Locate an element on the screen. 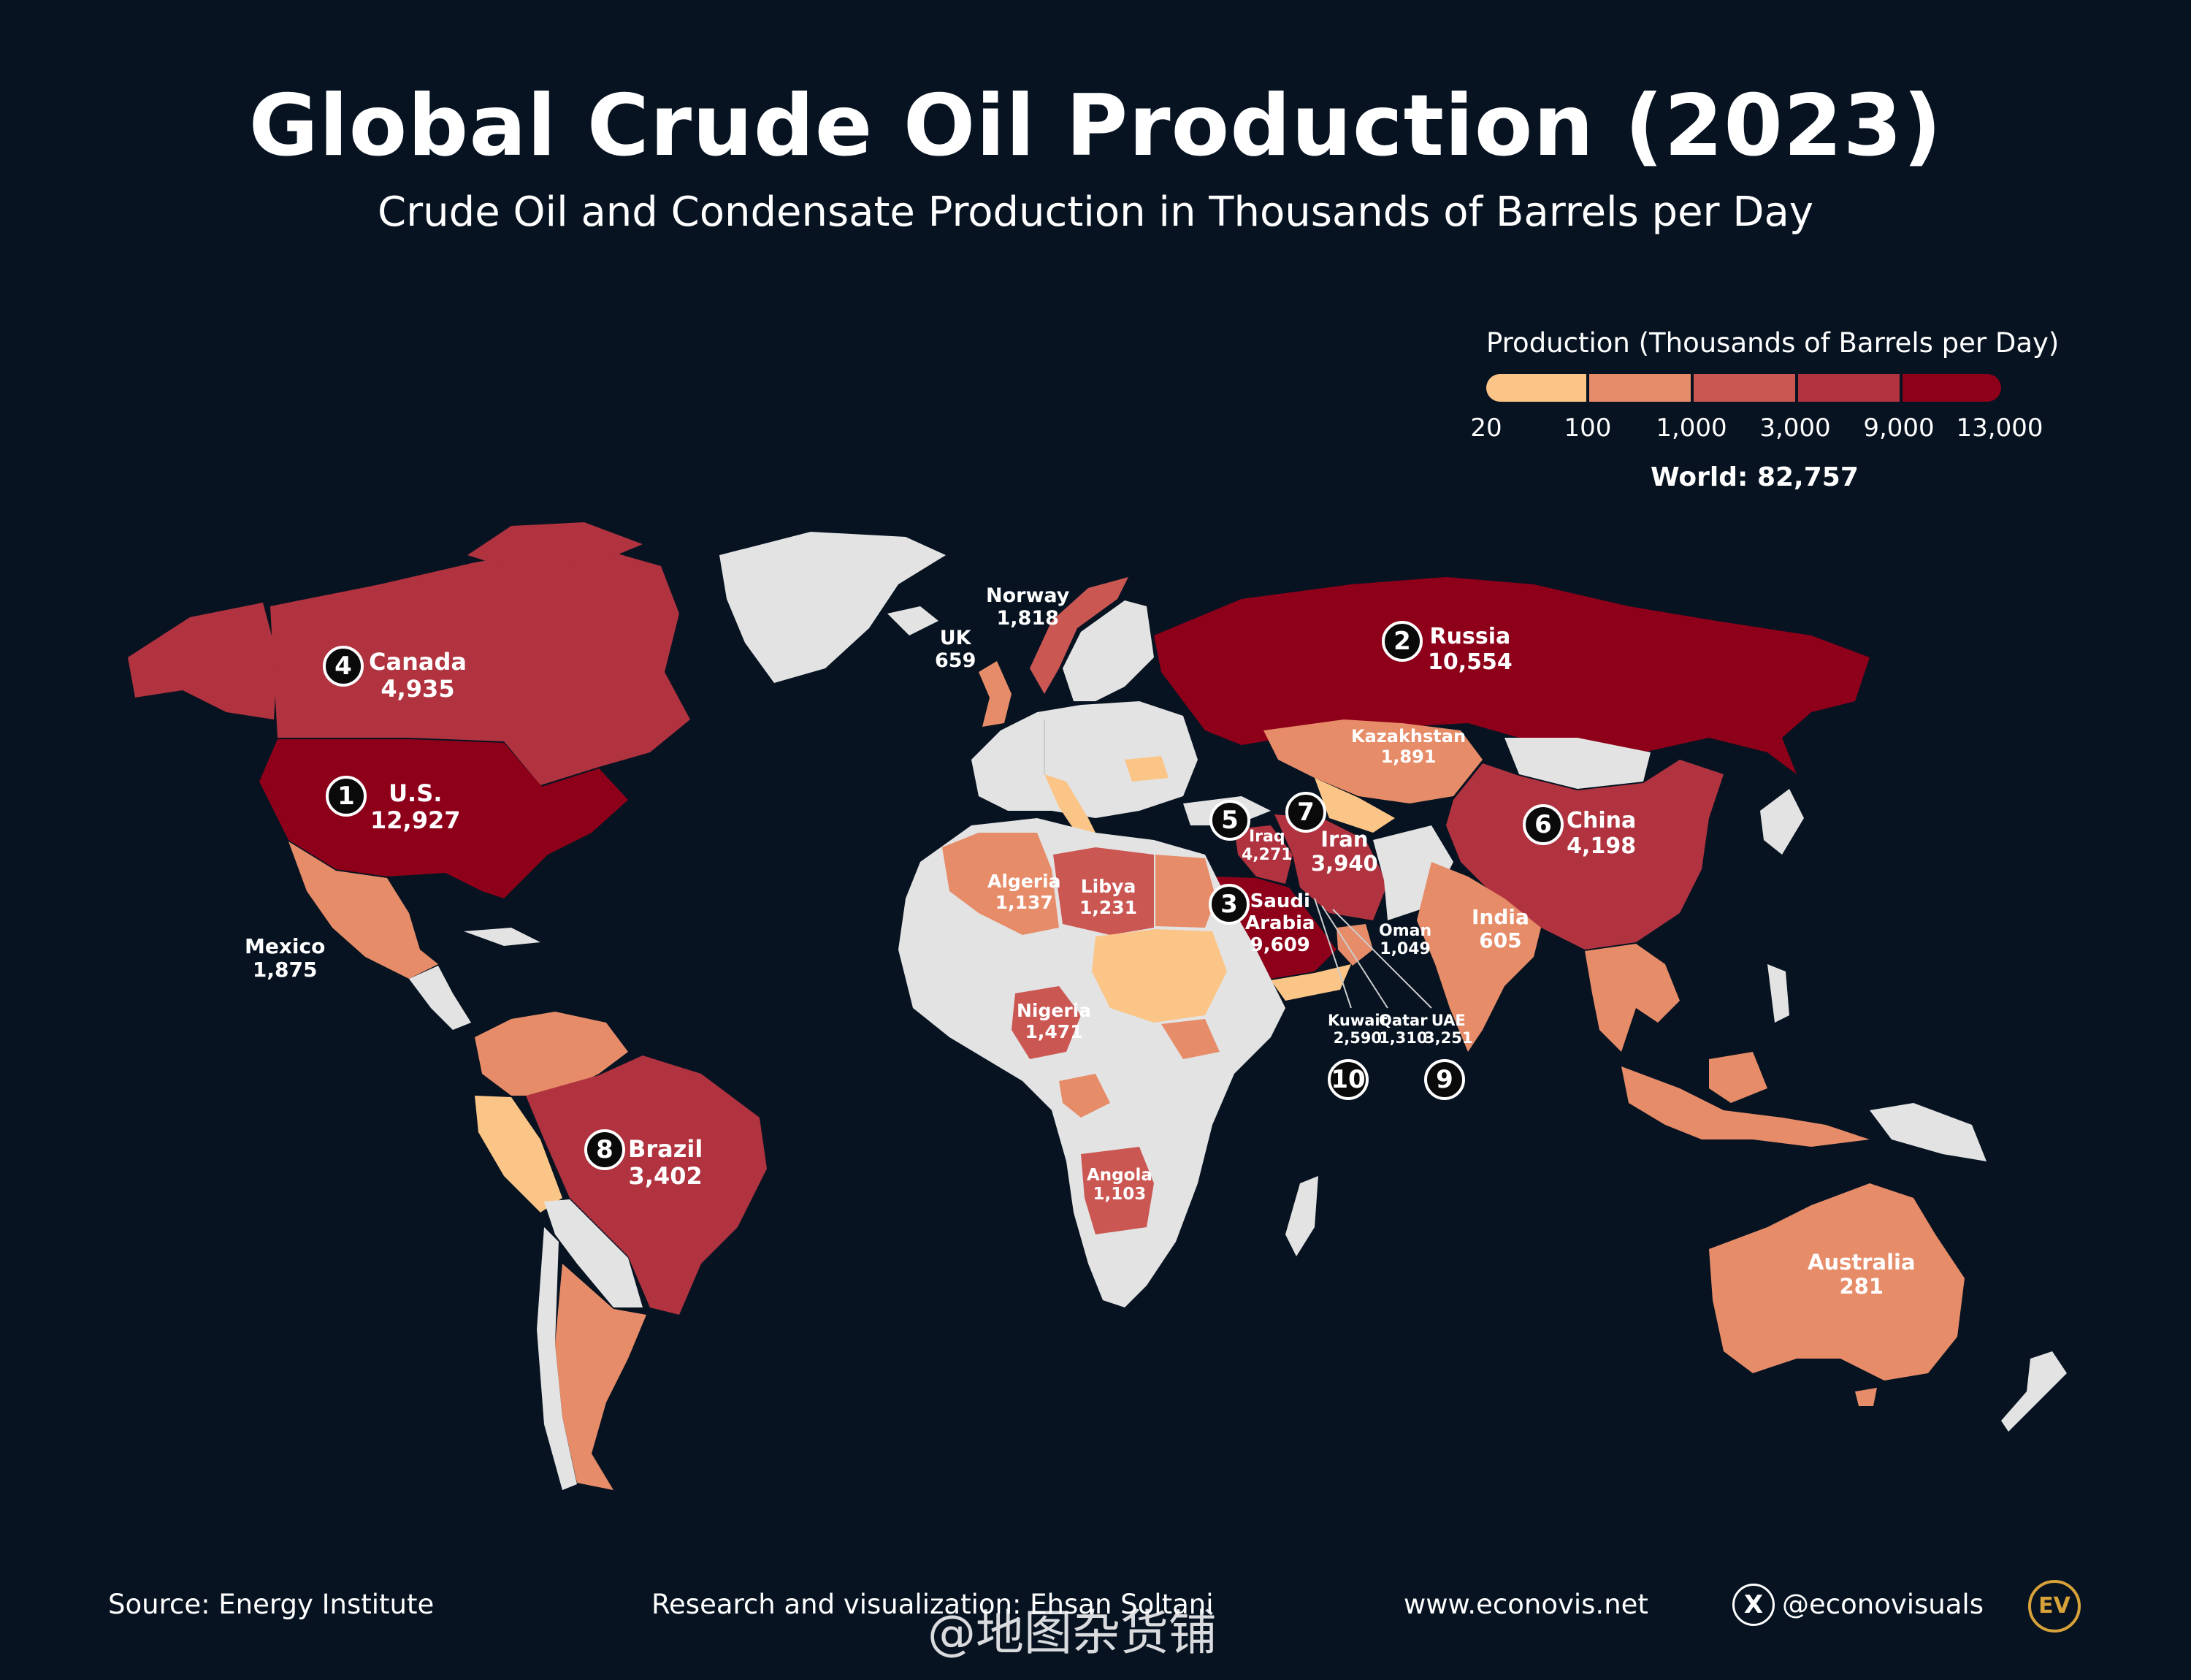  rank-badge-russia: 2 is located at coordinates (1402, 641).